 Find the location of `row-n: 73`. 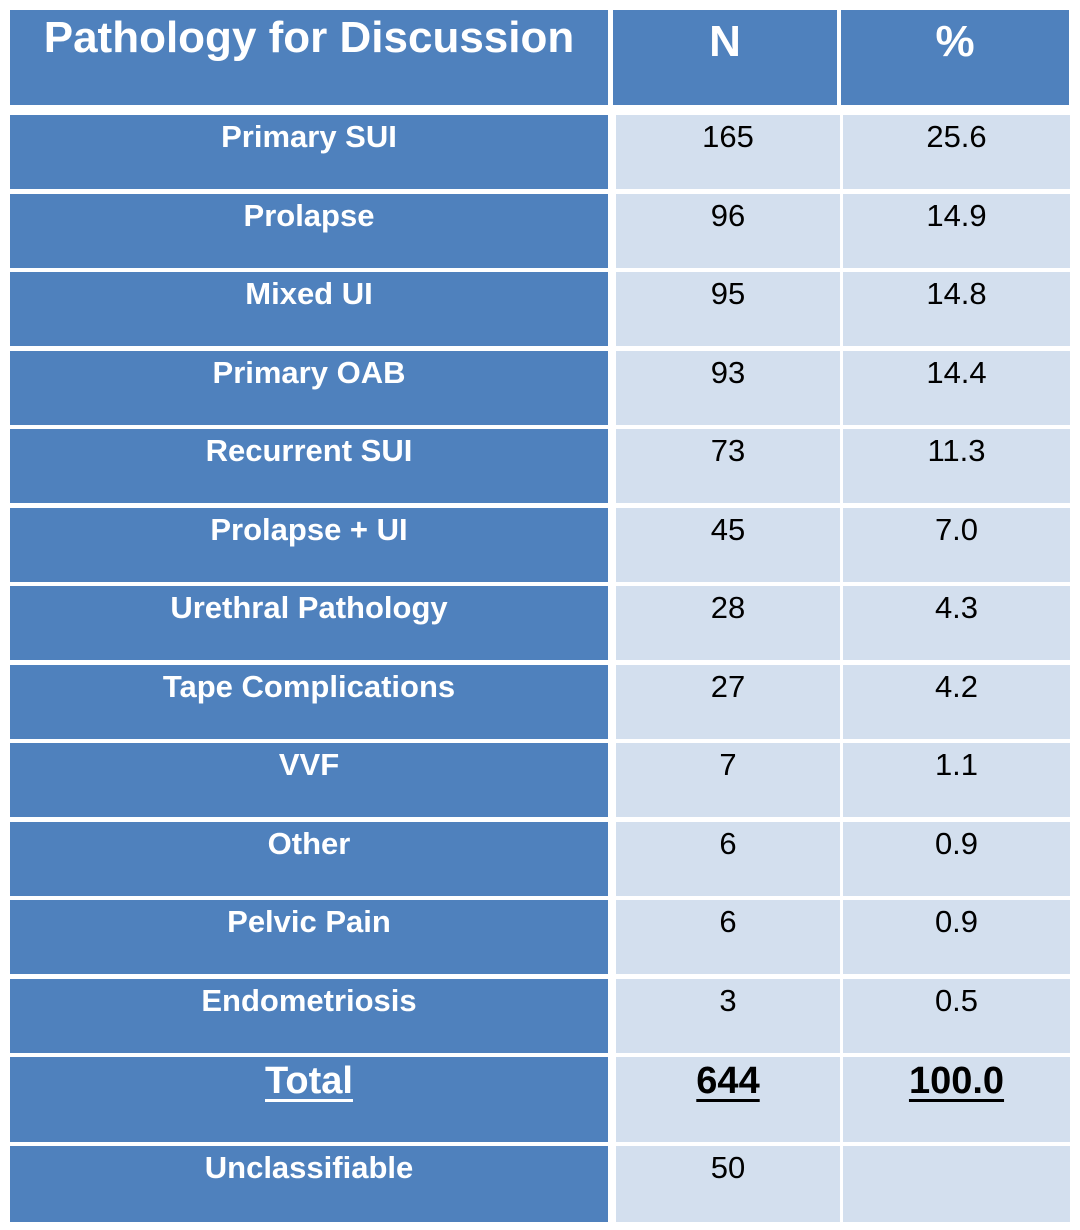

row-n: 73 is located at coordinates (728, 466).